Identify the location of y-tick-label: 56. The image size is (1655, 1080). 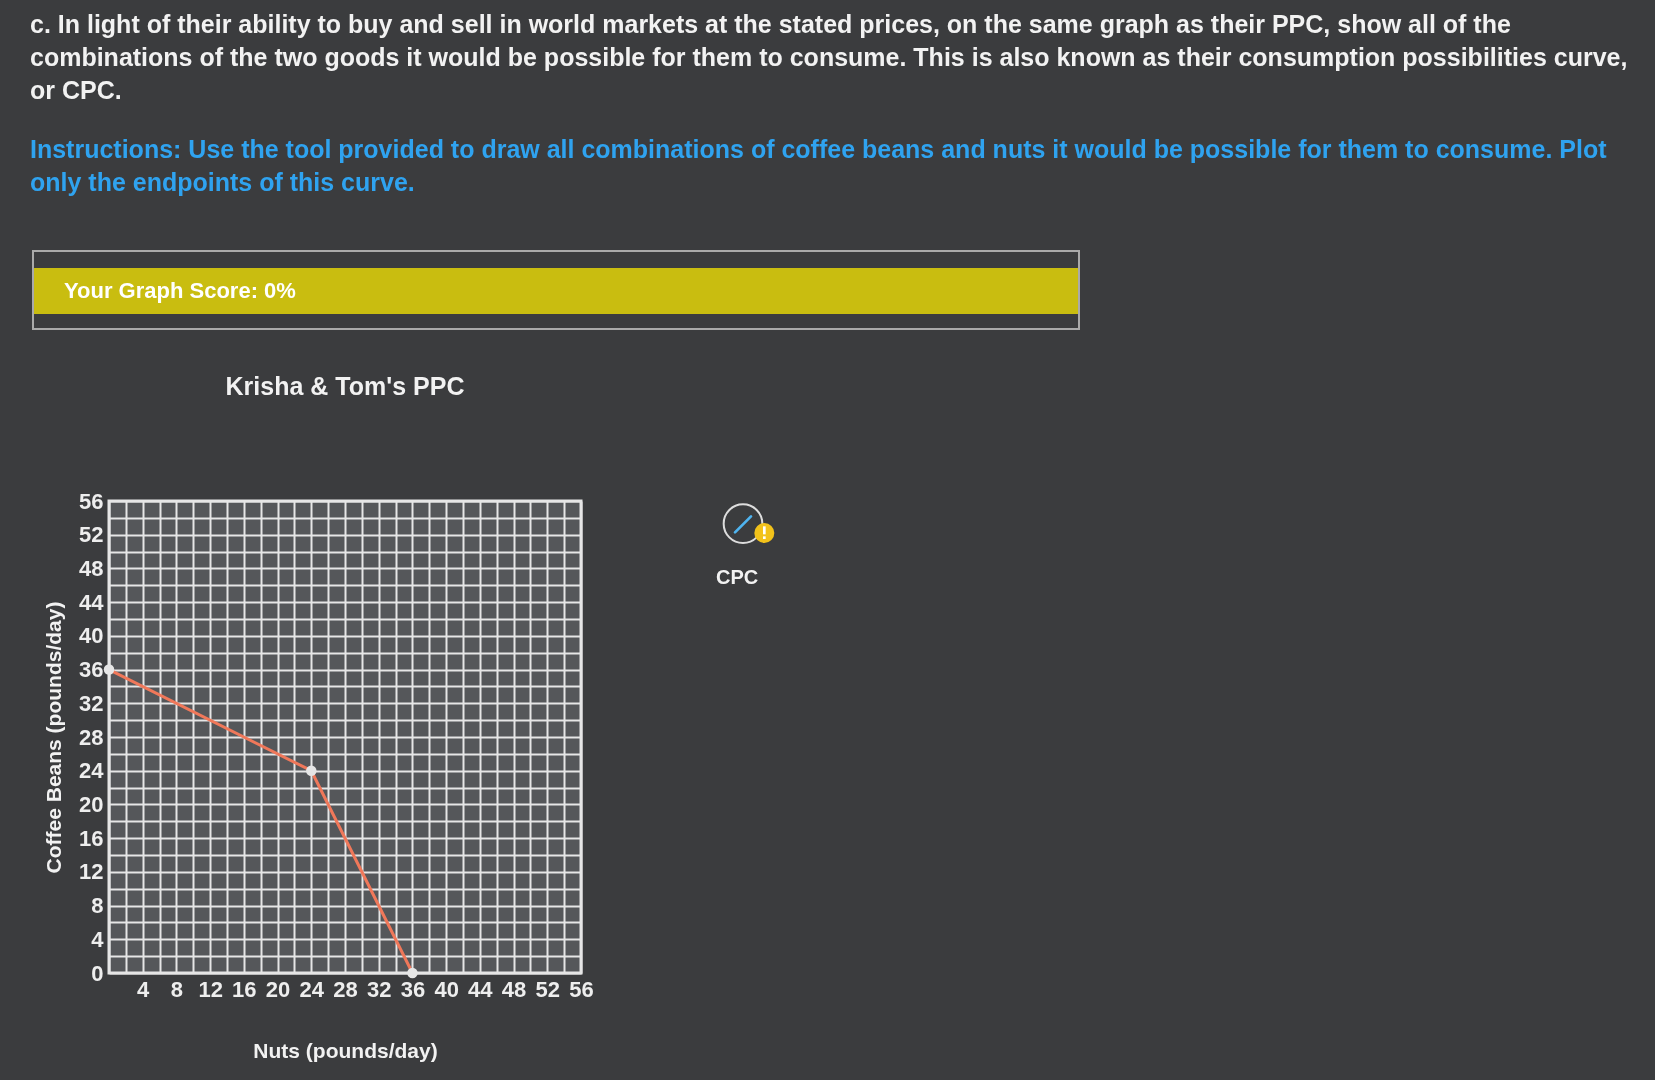
(91, 501).